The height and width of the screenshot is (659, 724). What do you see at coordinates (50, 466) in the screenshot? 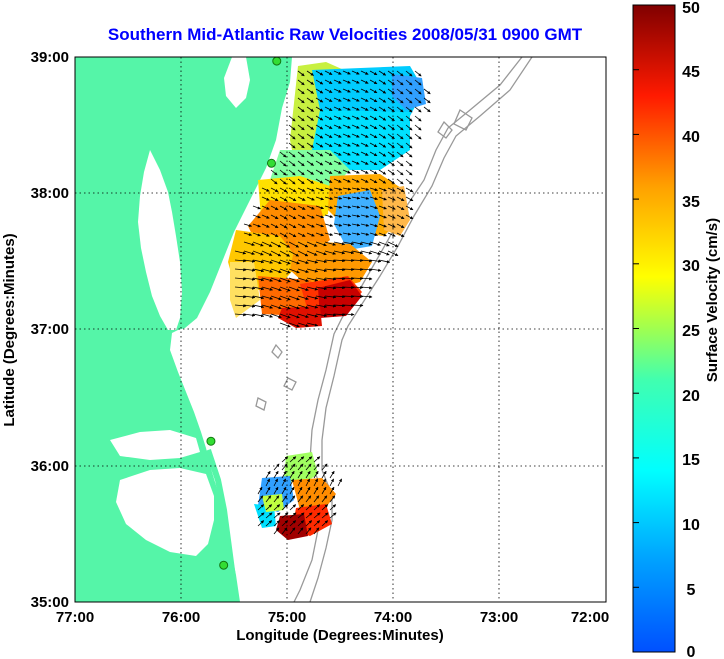
I see `y-tick: 36:00` at bounding box center [50, 466].